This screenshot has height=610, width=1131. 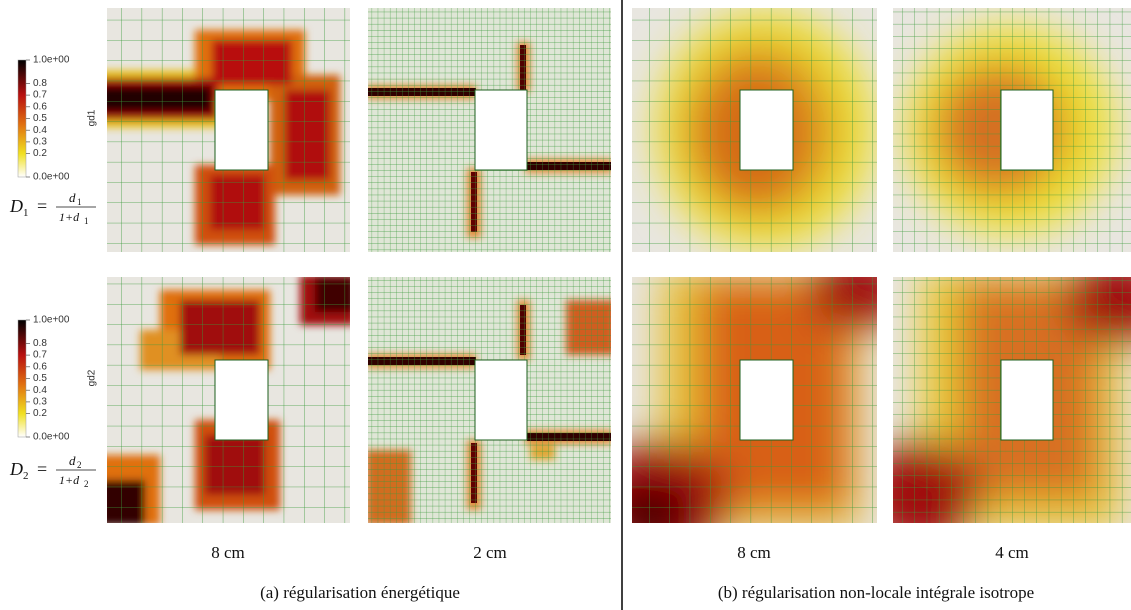 What do you see at coordinates (92, 117) in the screenshot?
I see `colorbar-title: gd1` at bounding box center [92, 117].